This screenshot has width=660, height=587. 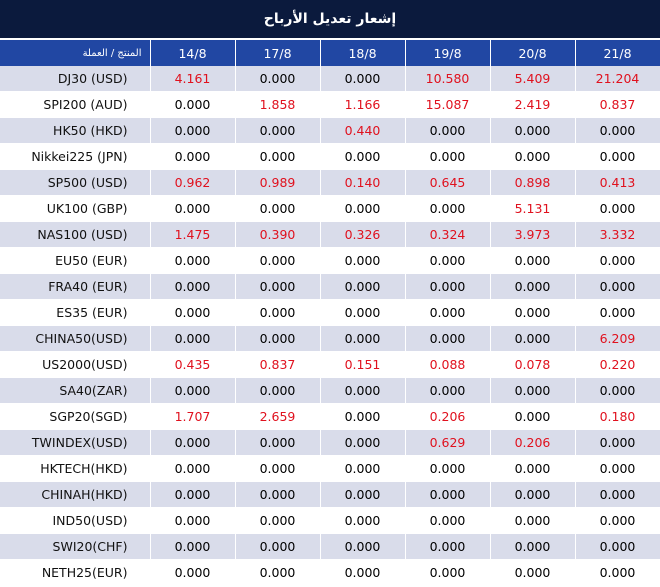 What do you see at coordinates (448, 442) in the screenshot?
I see `dividend-value-cell: 0.629` at bounding box center [448, 442].